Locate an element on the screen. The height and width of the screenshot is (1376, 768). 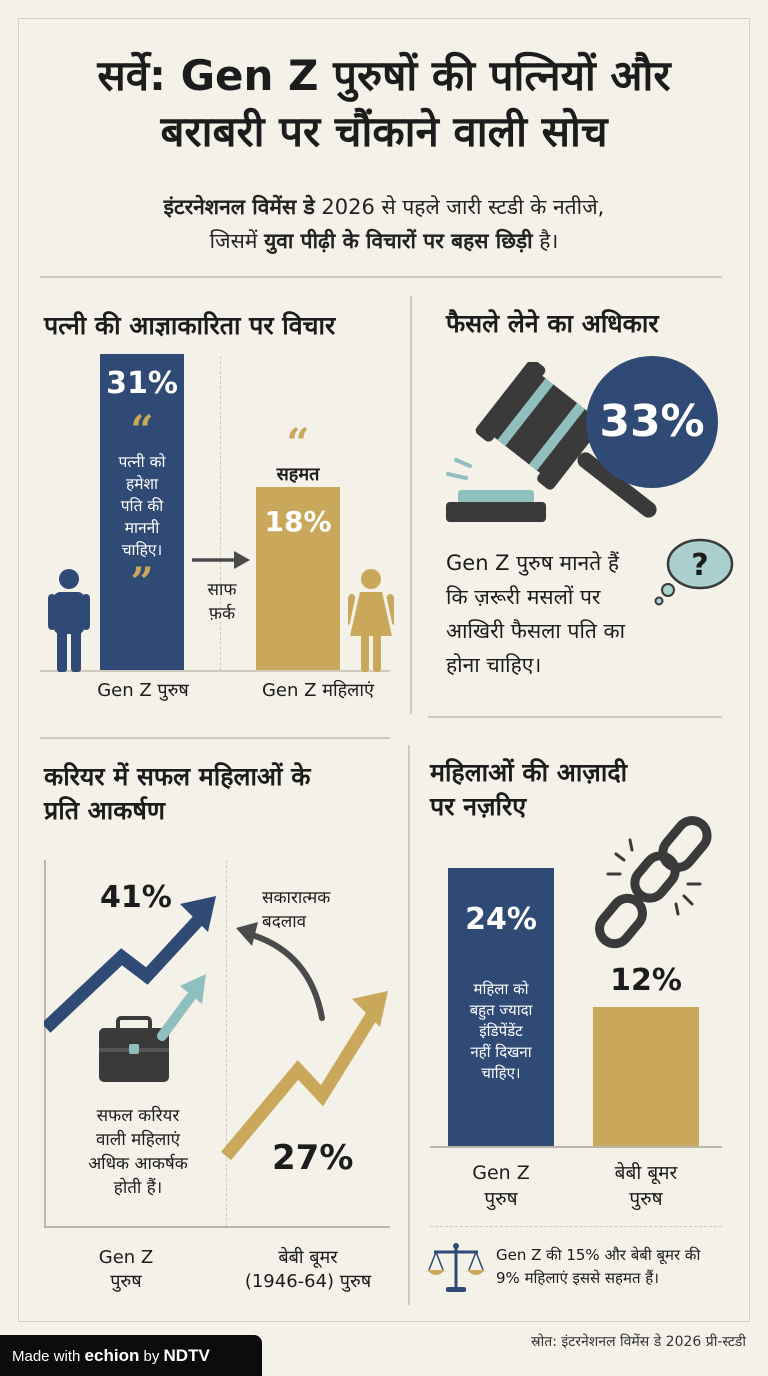
career-boomer-line-1: बेबी बूमर is located at coordinates (308, 1257).